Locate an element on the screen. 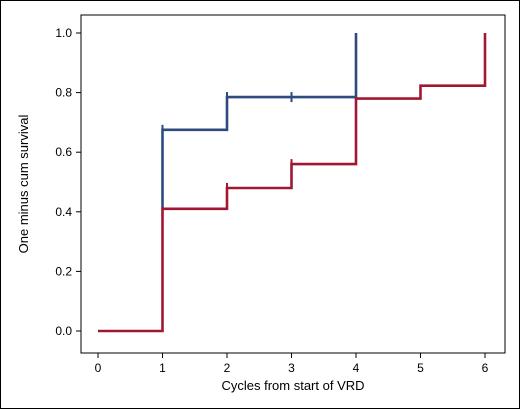 This screenshot has height=409, width=520. y-tick-label: 0.8 is located at coordinates (63, 93).